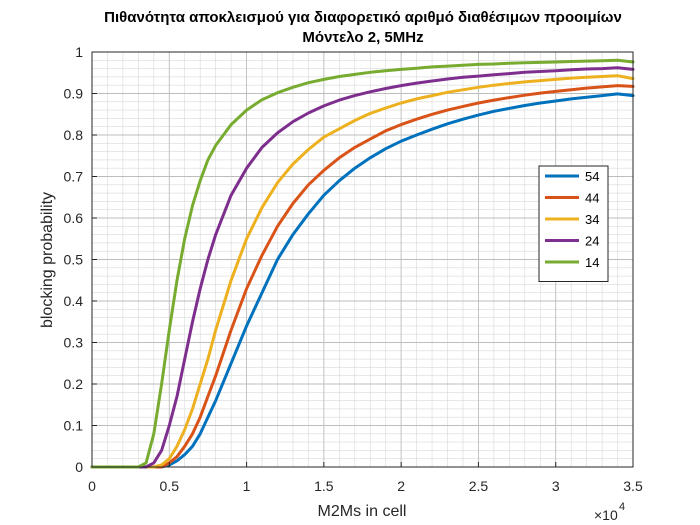  I want to click on x-axis-label: M2Ms in cell, so click(362, 511).